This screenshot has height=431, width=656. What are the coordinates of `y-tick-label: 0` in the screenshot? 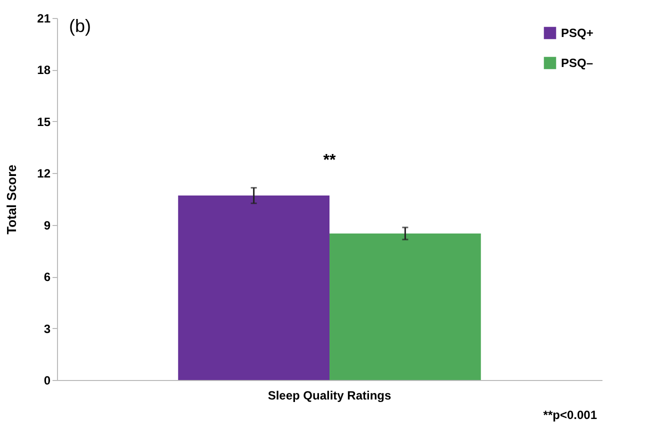 It's located at (47, 381).